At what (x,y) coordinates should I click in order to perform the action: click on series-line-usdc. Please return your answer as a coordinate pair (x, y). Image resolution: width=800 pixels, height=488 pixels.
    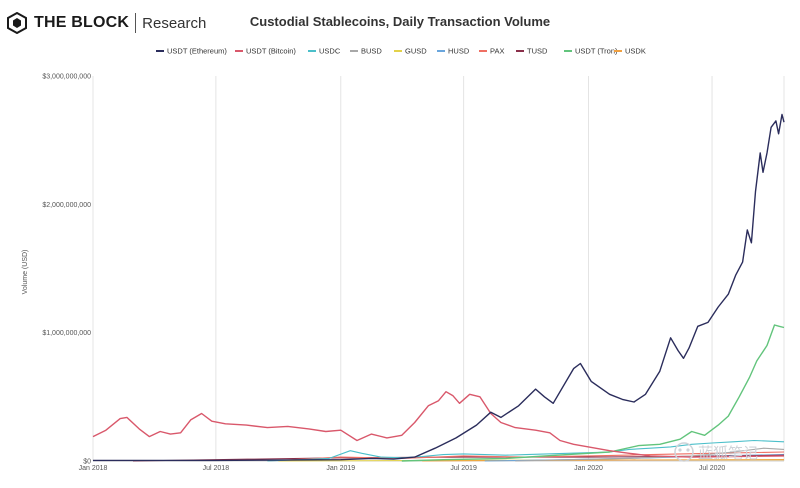
    Looking at the image, I should click on (526, 450).